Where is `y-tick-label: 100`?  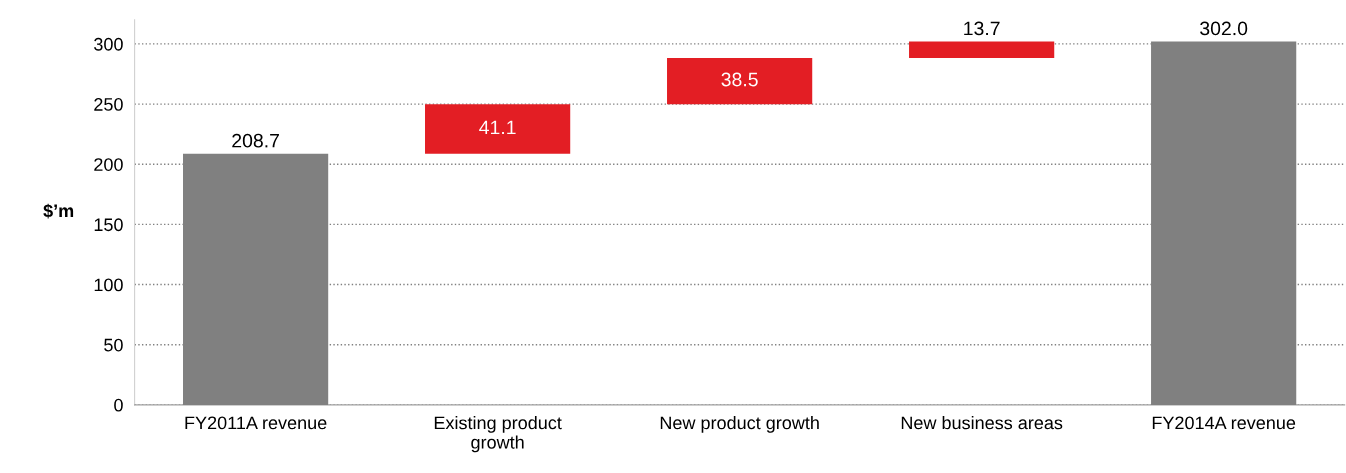 y-tick-label: 100 is located at coordinates (108, 285).